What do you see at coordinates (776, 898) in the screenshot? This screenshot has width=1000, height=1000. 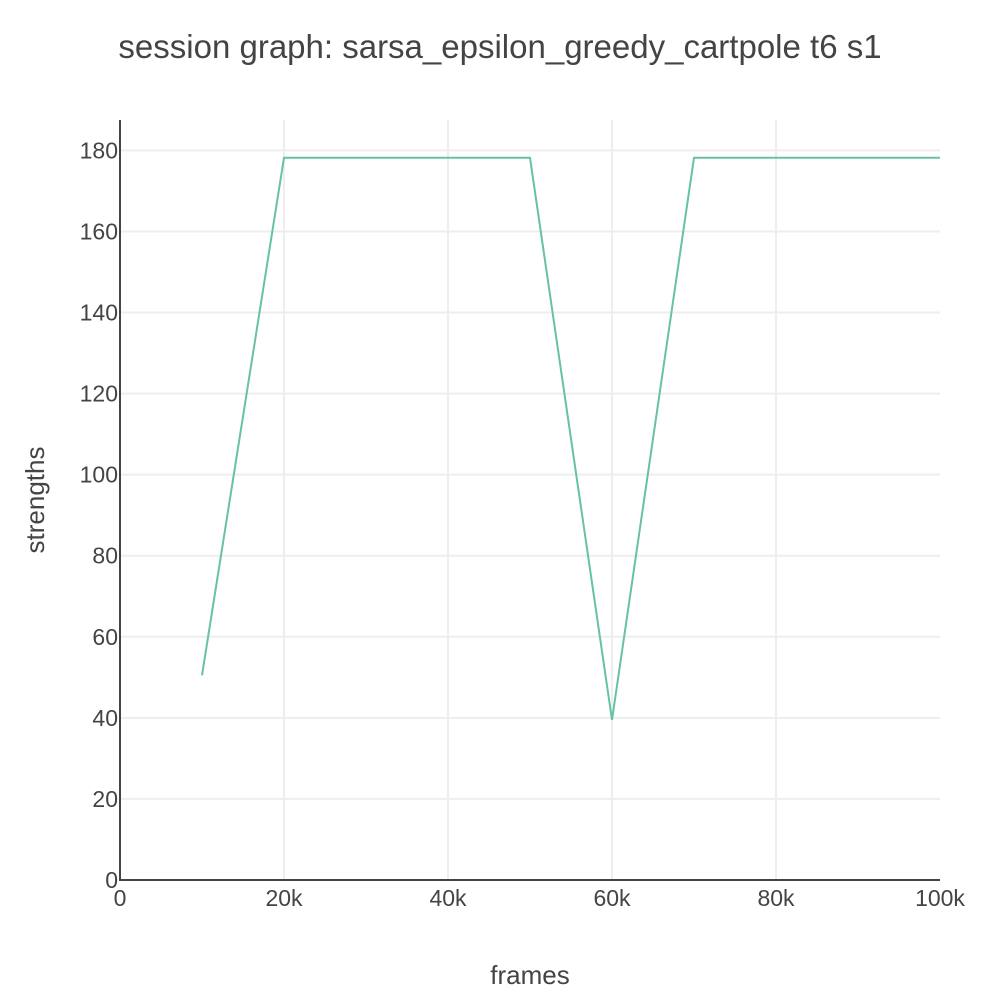 I see `x-tick-label: 80k` at bounding box center [776, 898].